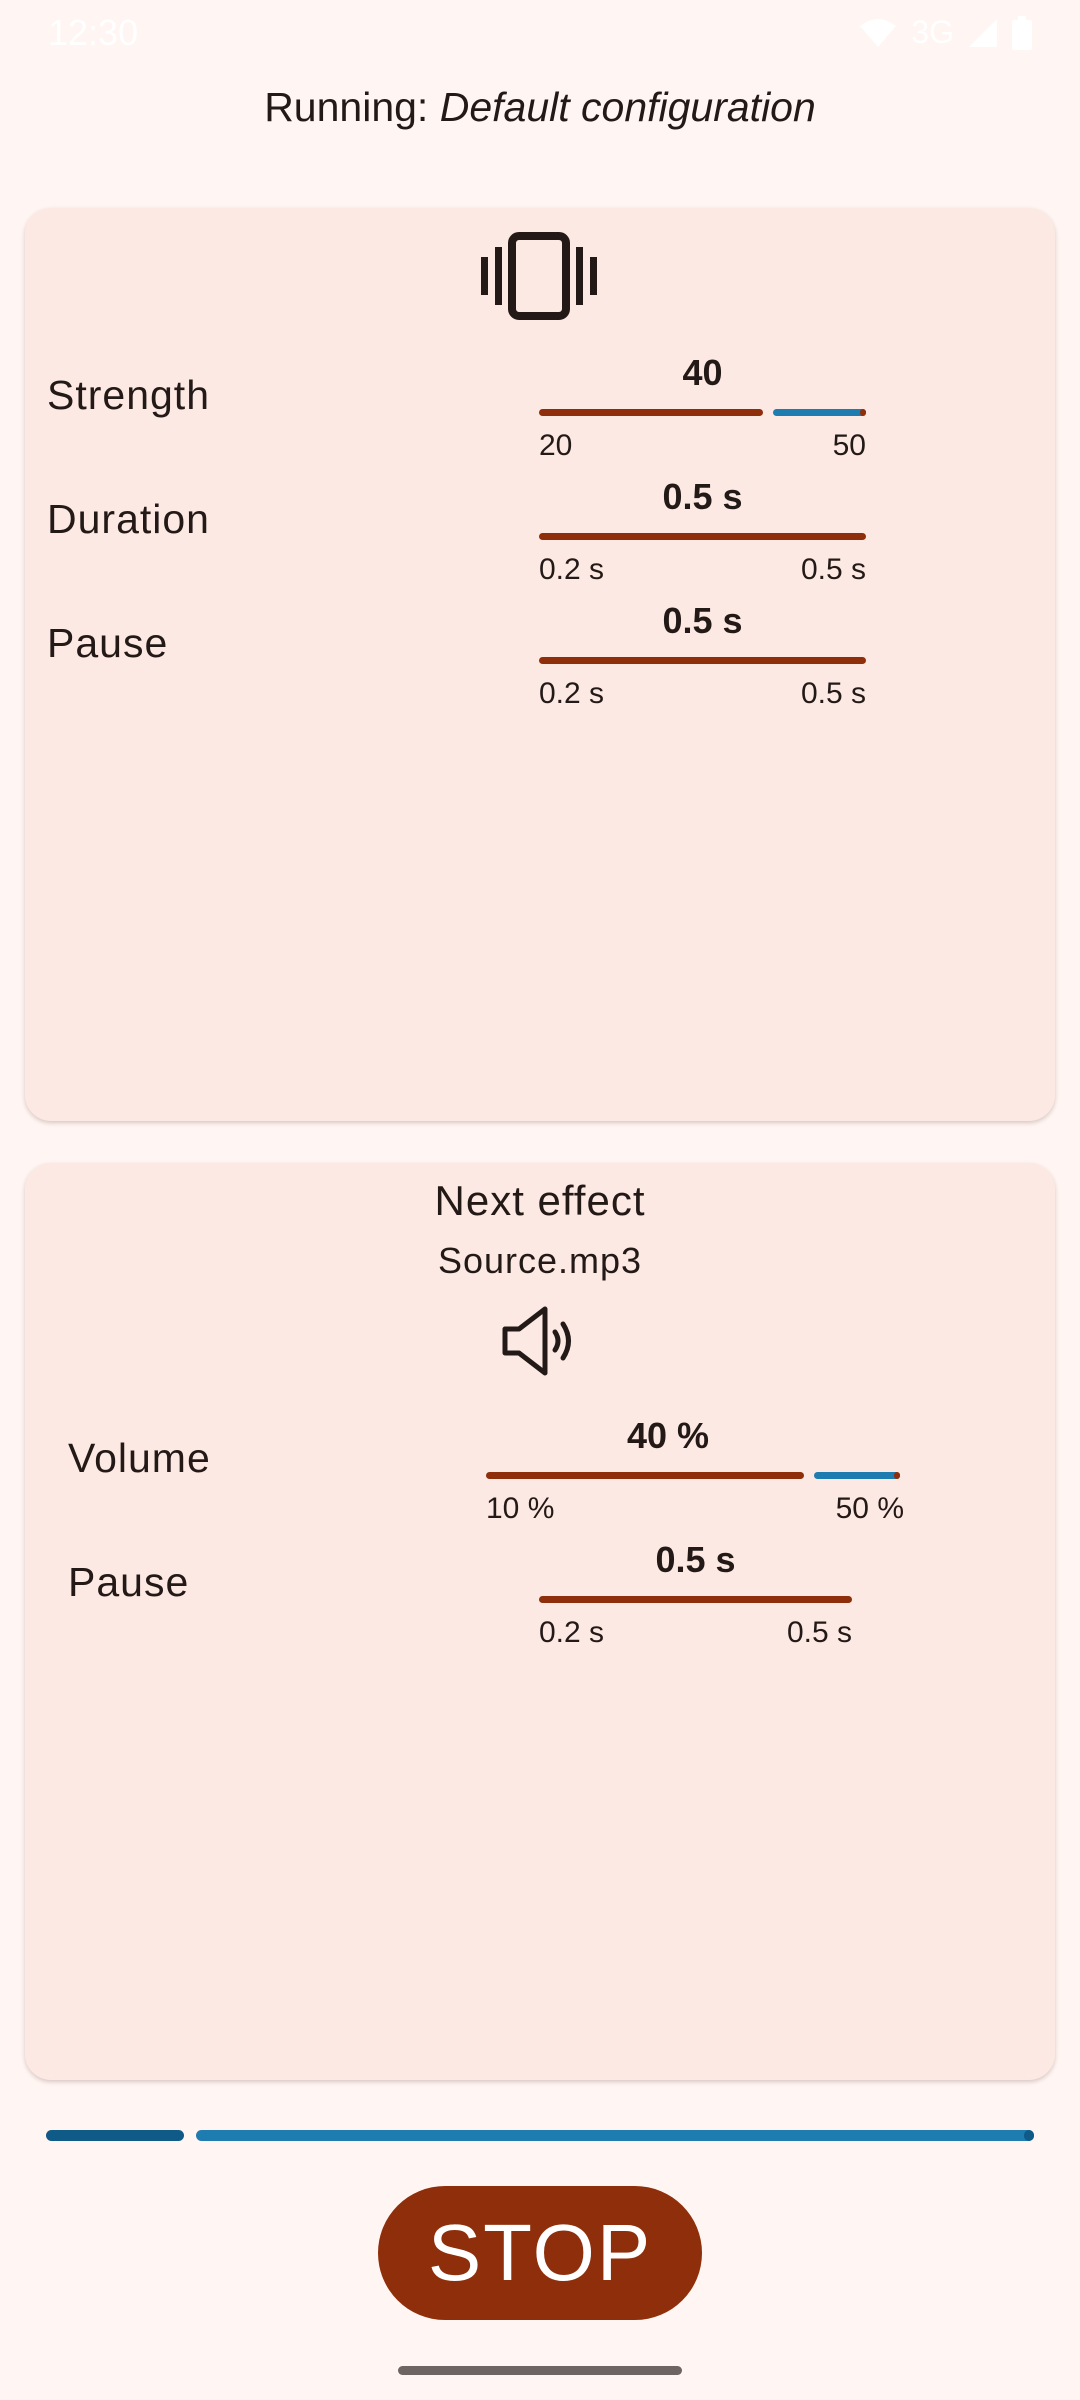 This screenshot has width=1080, height=2400. Describe the element at coordinates (572, 569) in the screenshot. I see `duration-min: 0.2 s` at that location.